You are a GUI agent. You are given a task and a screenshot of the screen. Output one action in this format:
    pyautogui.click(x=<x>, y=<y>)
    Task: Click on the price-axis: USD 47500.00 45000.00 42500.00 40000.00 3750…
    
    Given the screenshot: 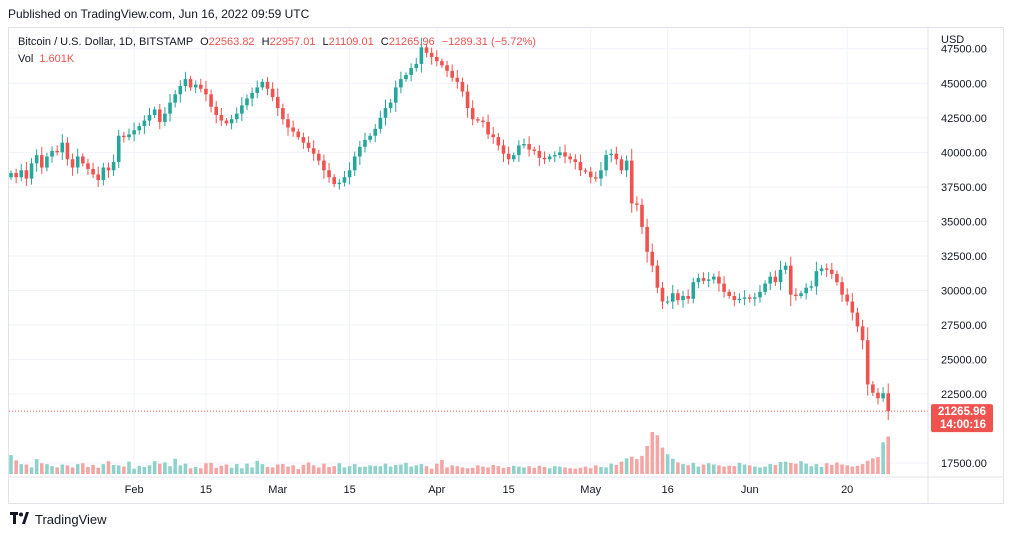 What is the action you would take?
    pyautogui.click(x=964, y=252)
    